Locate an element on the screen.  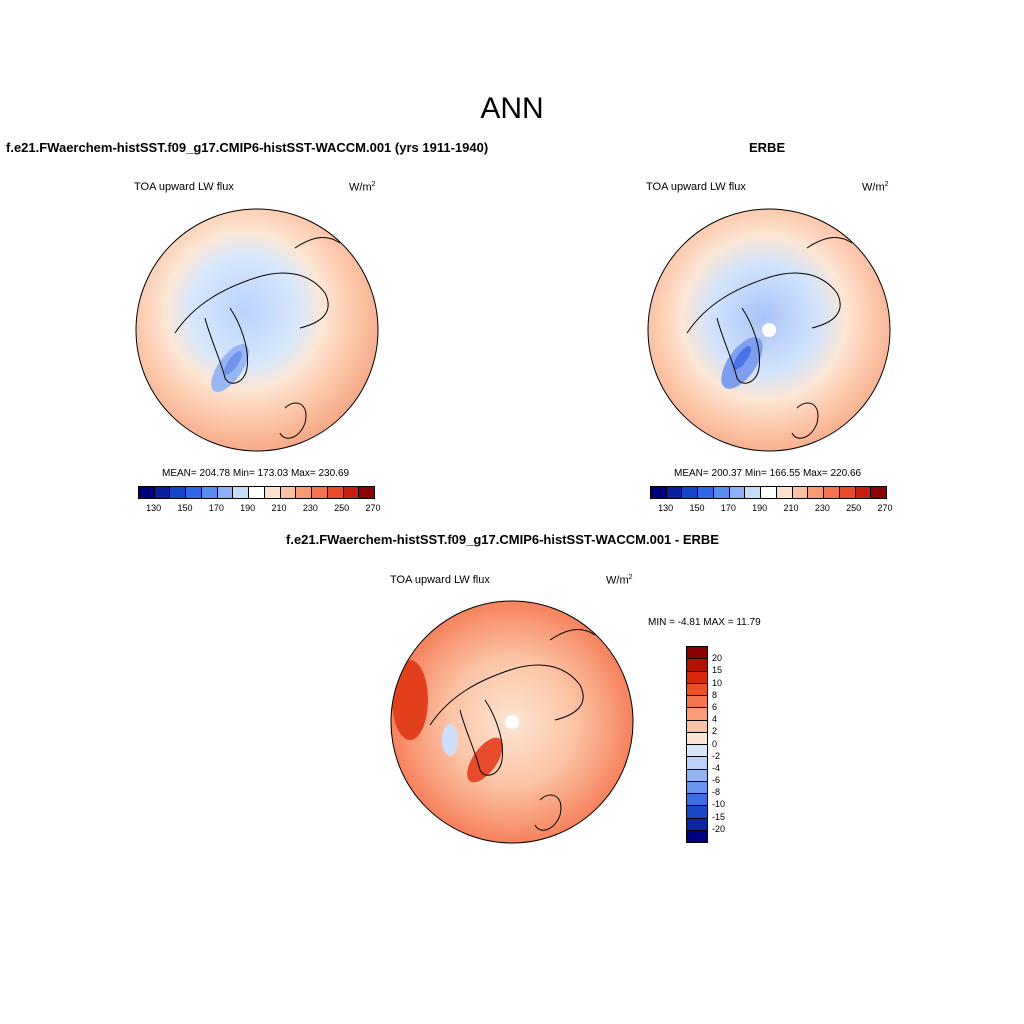
colorbar-tick-label: -6 is located at coordinates (716, 780).